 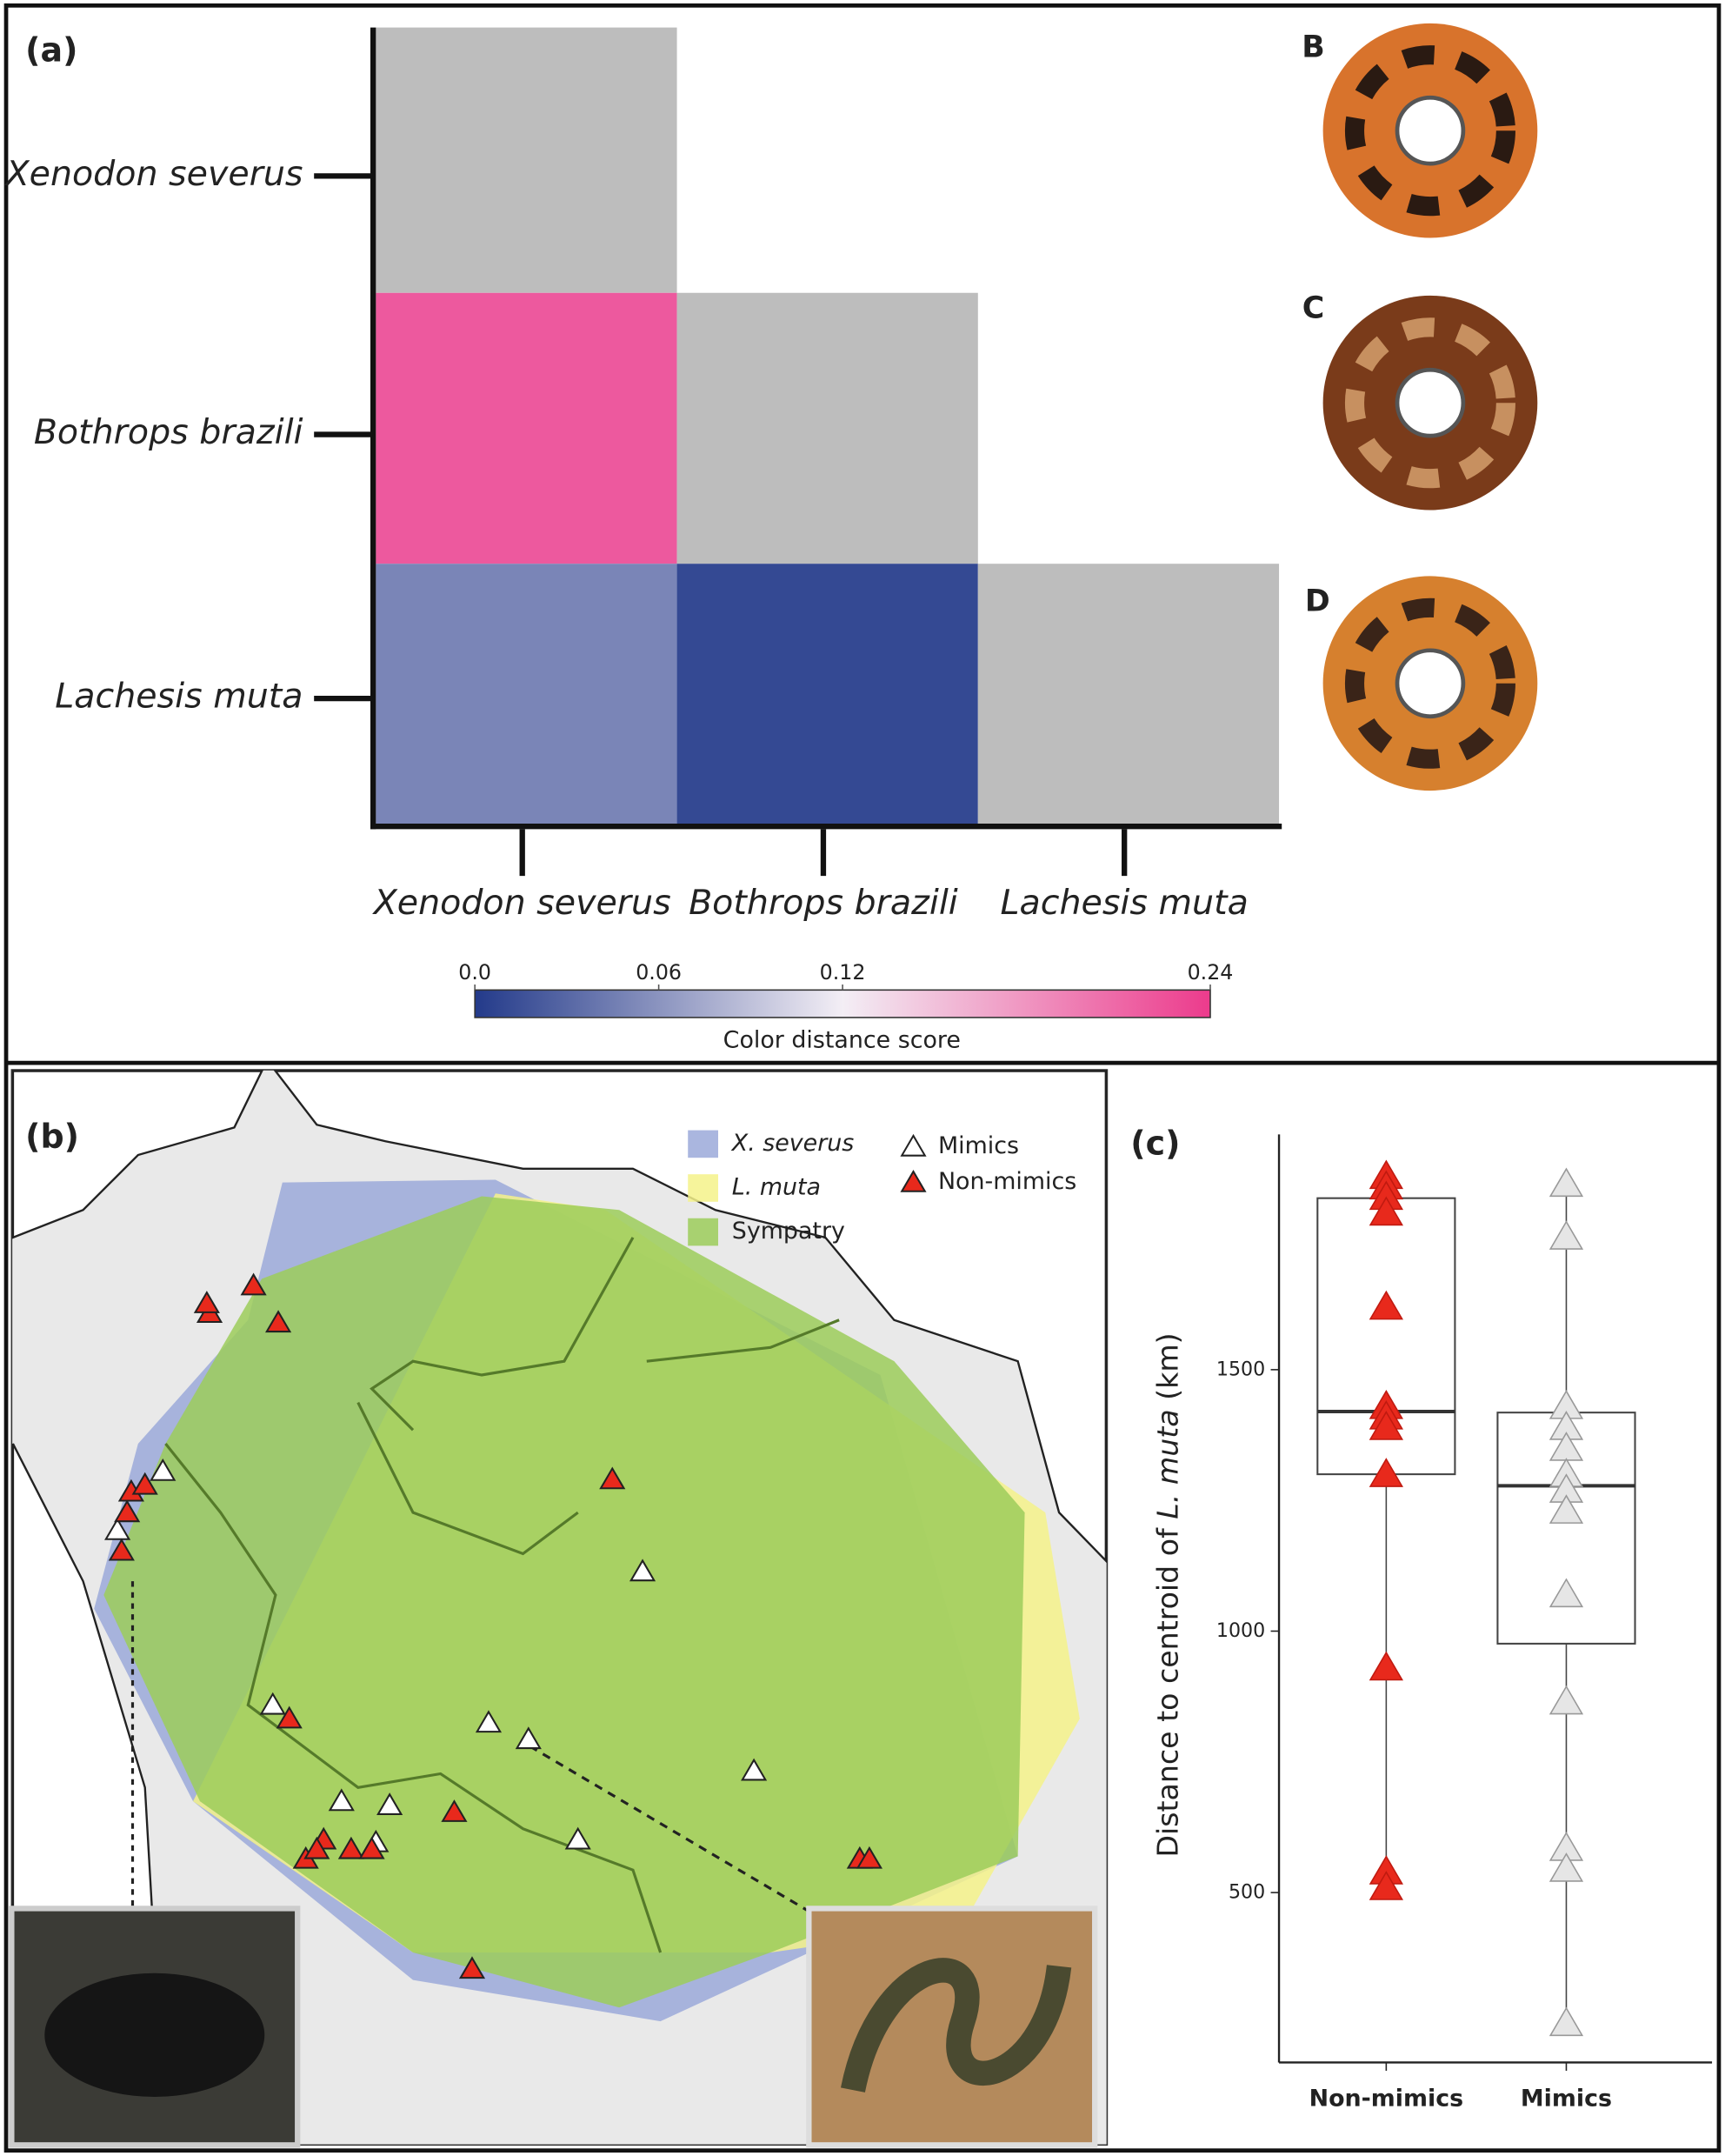 I want to click on y-tick-label: 1000, so click(x=1240, y=1630).